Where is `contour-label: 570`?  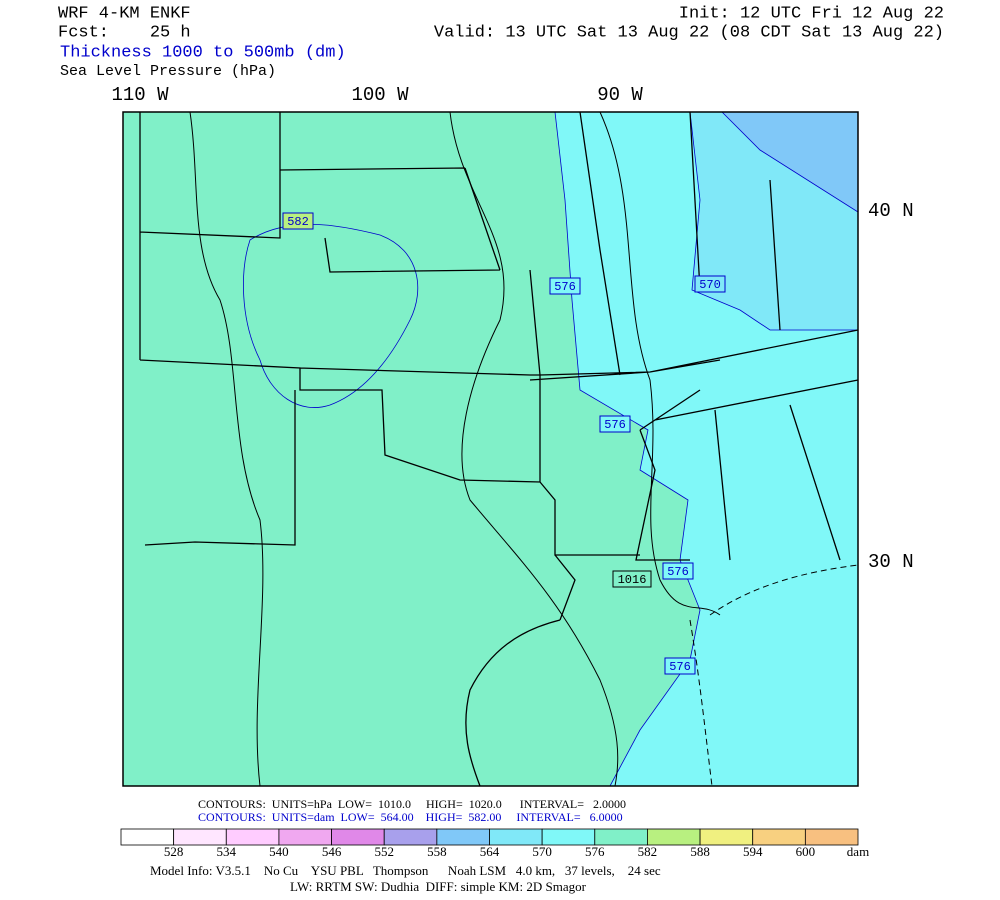 contour-label: 570 is located at coordinates (710, 285).